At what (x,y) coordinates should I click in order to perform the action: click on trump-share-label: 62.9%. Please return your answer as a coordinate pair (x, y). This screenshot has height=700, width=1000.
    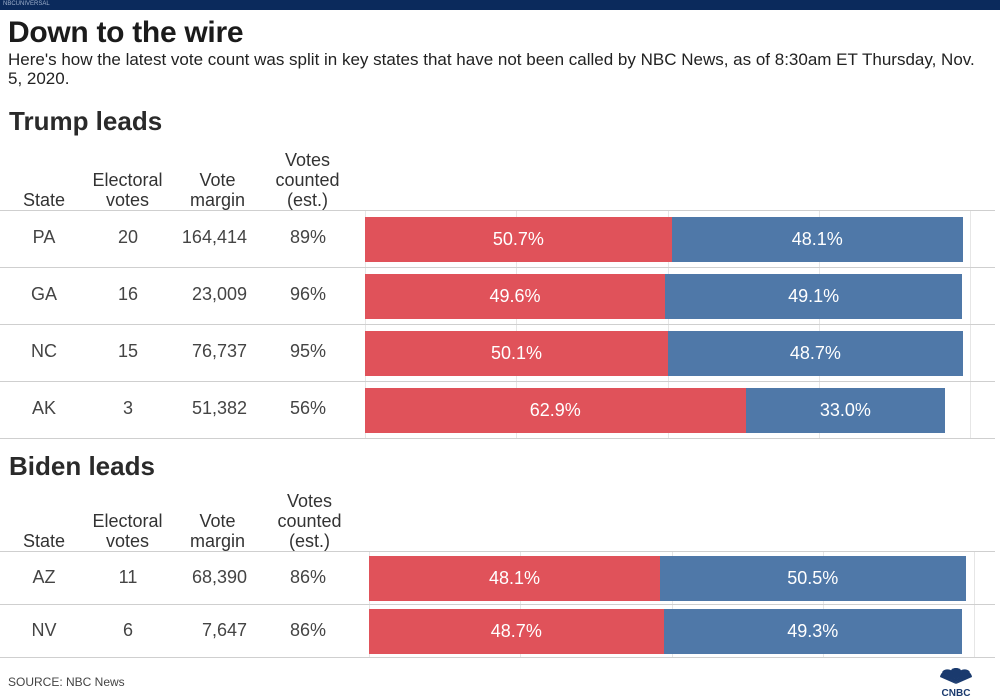
    Looking at the image, I should click on (555, 410).